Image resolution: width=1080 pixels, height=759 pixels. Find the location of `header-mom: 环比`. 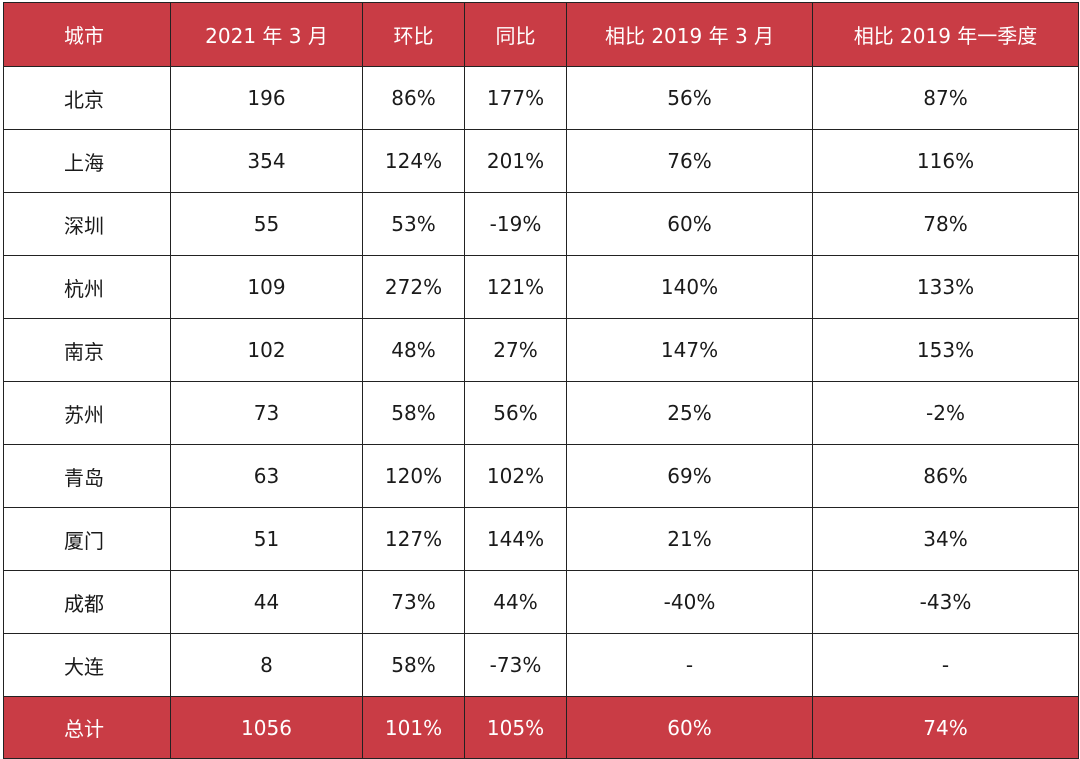

header-mom: 环比 is located at coordinates (413, 34).